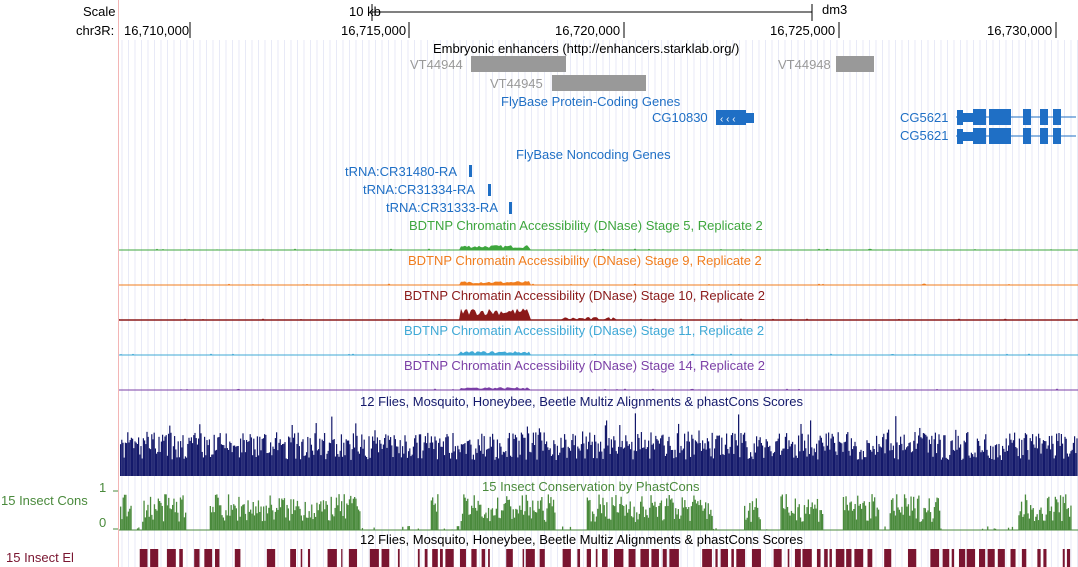 This screenshot has height=567, width=1078. I want to click on coding-gene-track-title: FlyBase Protein-Coding Genes, so click(591, 101).